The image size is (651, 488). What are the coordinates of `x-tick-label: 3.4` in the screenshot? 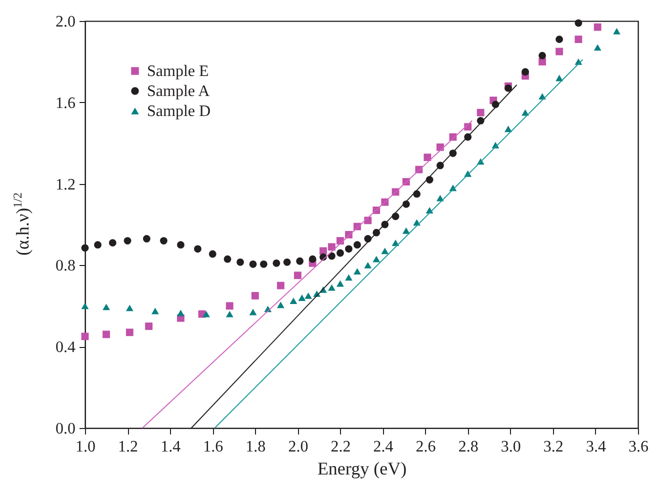 It's located at (596, 447).